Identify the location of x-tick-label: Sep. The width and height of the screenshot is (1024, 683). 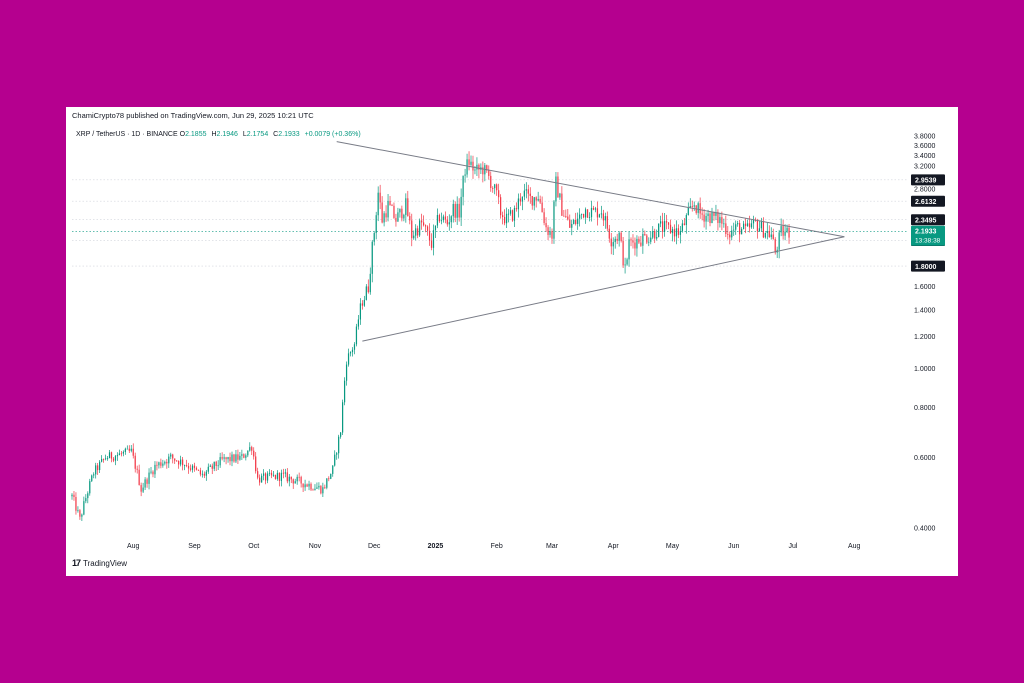
(194, 546).